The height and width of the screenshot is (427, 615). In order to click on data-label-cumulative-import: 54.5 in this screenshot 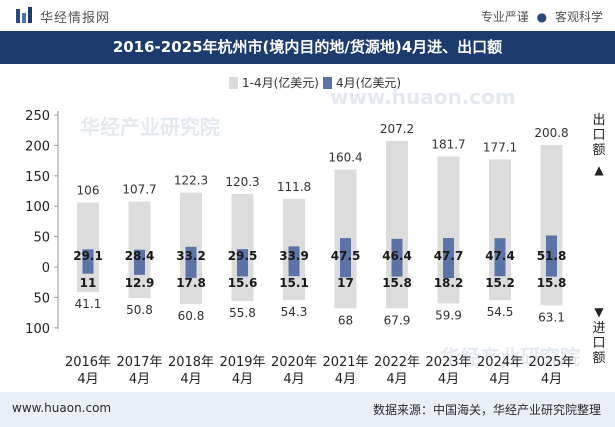, I will do `click(500, 312)`.